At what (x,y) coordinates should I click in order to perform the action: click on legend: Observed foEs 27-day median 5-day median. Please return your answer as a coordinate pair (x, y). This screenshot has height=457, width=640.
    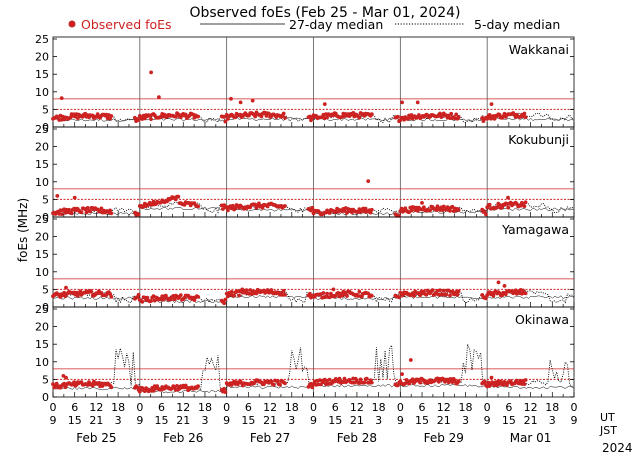
    Looking at the image, I should click on (314, 24).